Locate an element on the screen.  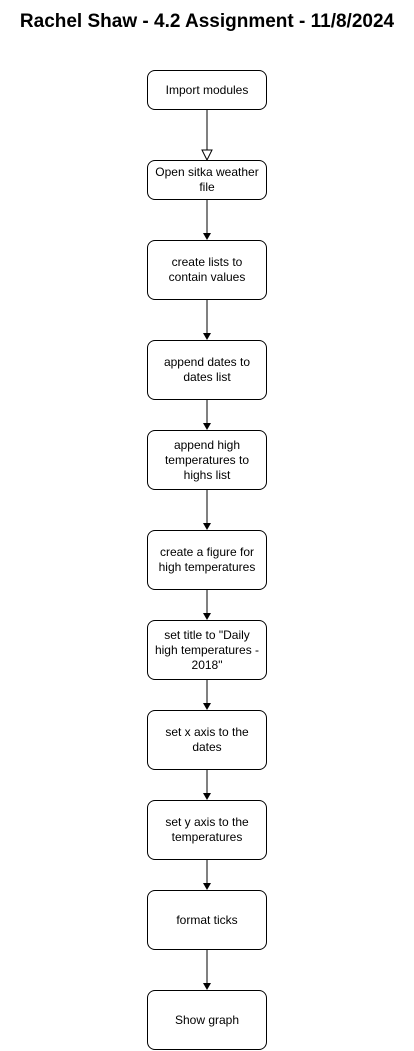
step-show-graph: Show graph is located at coordinates (207, 1020).